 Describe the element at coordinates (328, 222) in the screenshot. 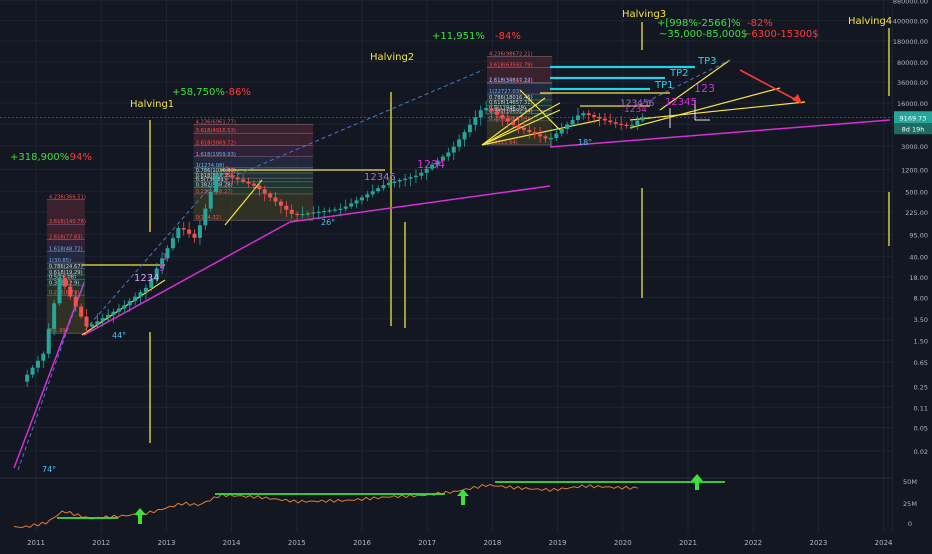

I see `angle-label: 26°` at that location.